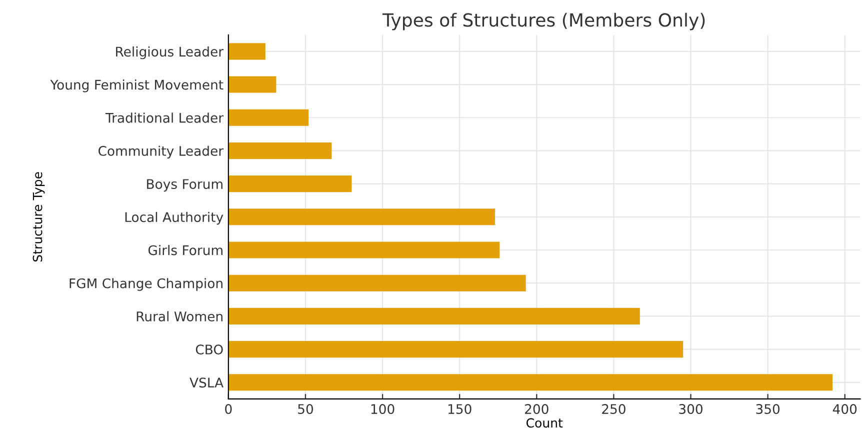 The width and height of the screenshot is (862, 436). I want to click on x-tick-label: 150, so click(460, 409).